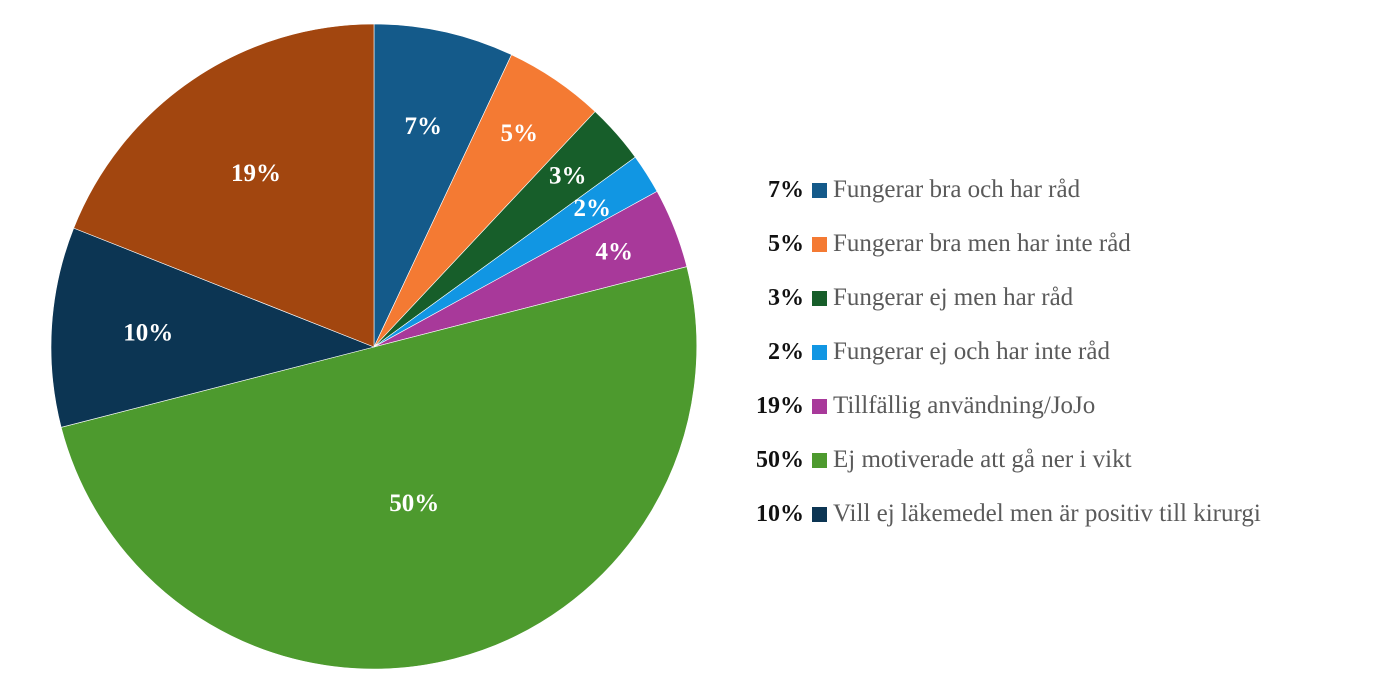  Describe the element at coordinates (414, 503) in the screenshot. I see `slice-label: 50%` at that location.